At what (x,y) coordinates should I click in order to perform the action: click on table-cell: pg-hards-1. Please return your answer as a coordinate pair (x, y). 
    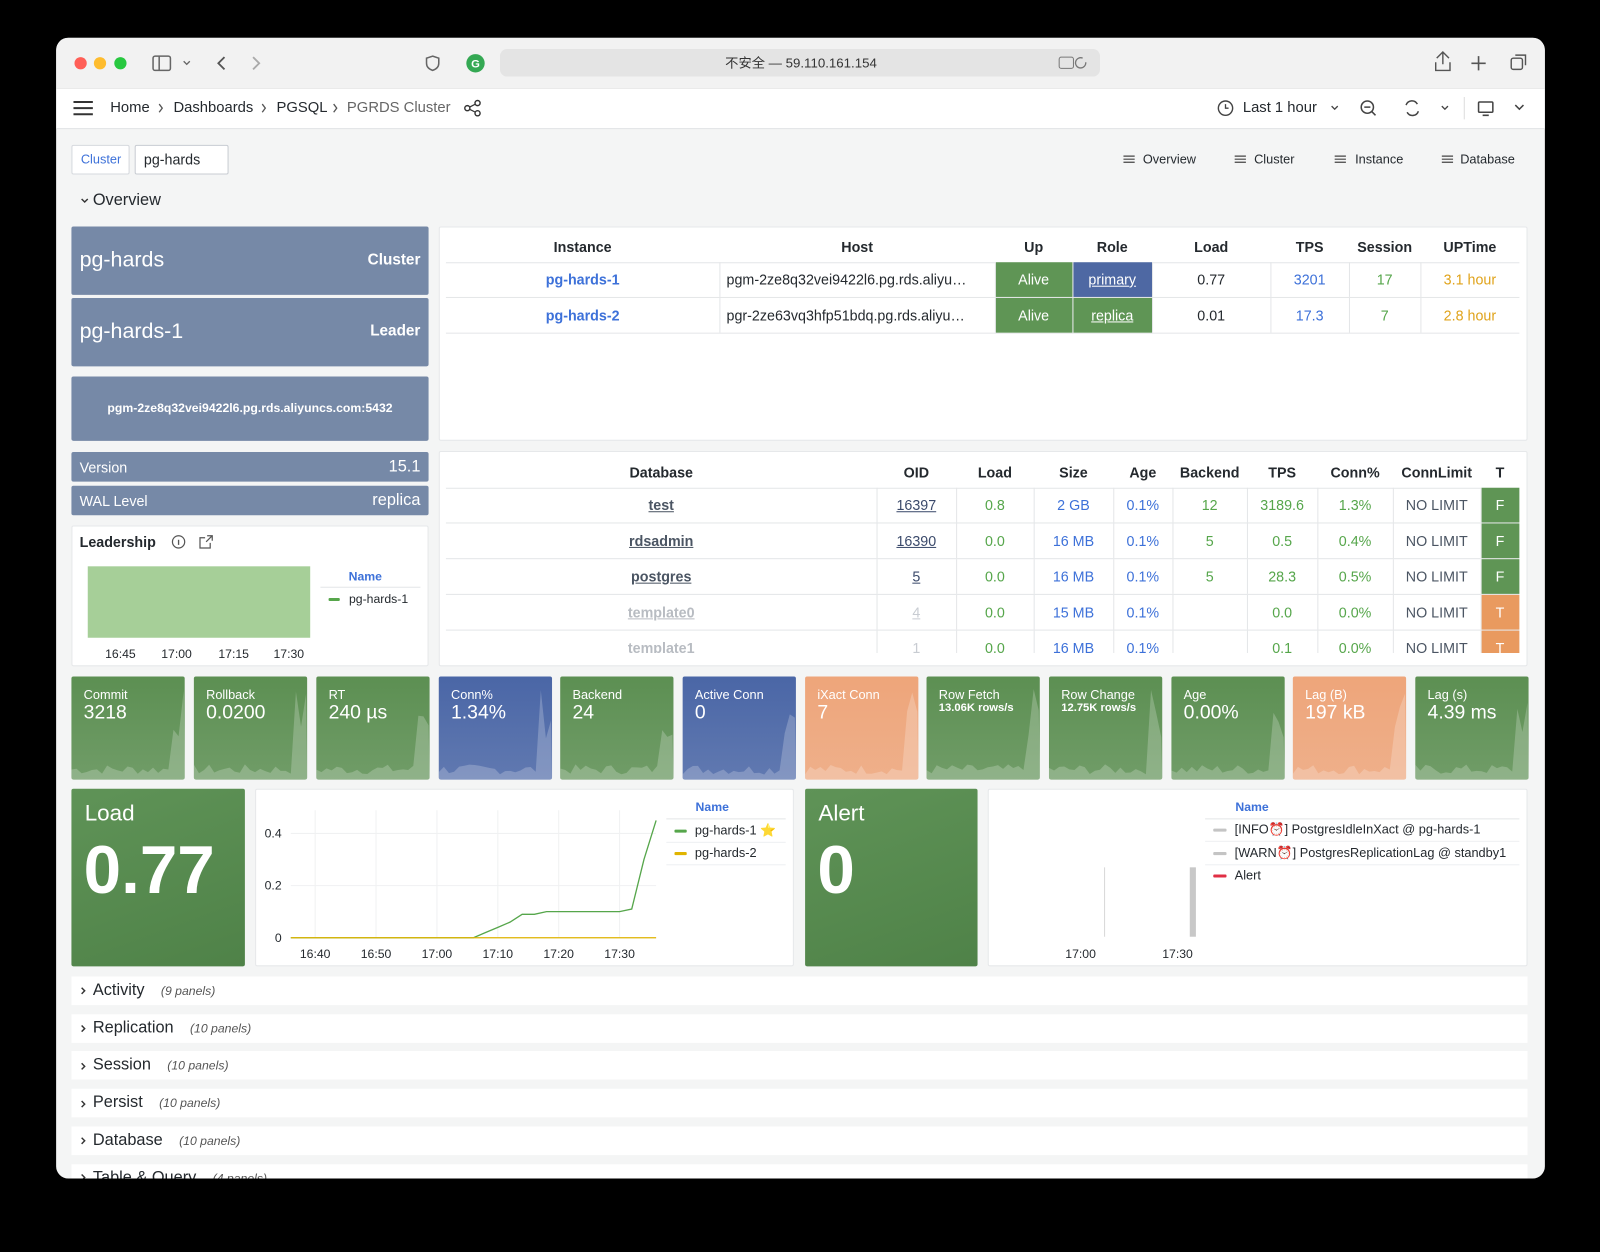
    Looking at the image, I should click on (582, 279).